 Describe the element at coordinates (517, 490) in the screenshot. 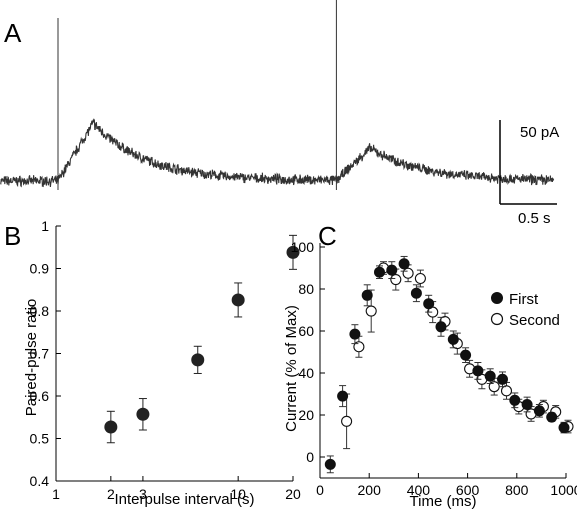

I see `panel-c-x-tick-label: 800` at that location.